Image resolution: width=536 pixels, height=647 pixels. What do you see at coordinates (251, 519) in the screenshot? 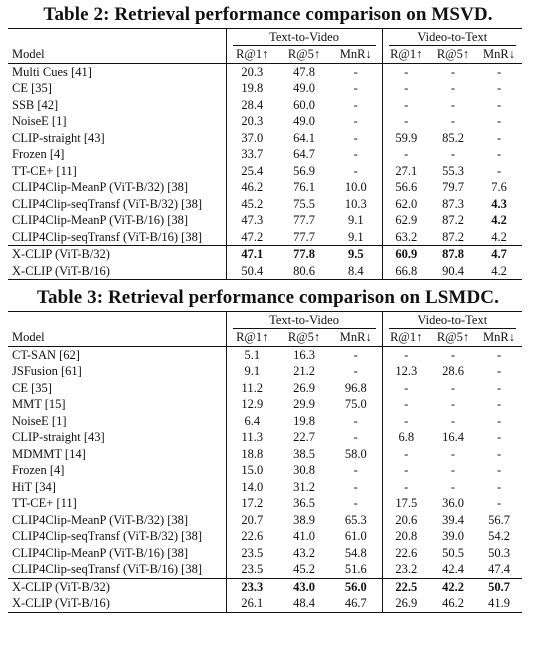
I see `metric-cell: 20.7` at bounding box center [251, 519].